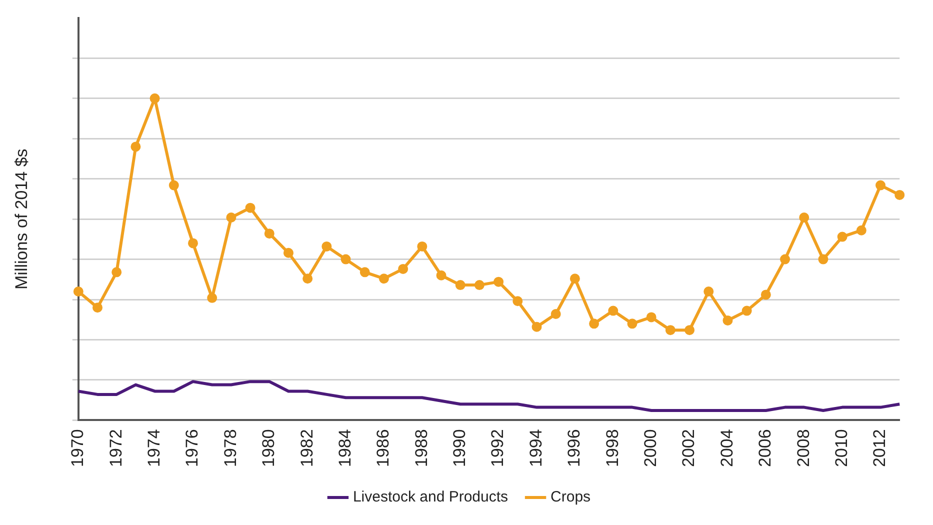  What do you see at coordinates (344, 448) in the screenshot?
I see `x-tick-label: 1984` at bounding box center [344, 448].